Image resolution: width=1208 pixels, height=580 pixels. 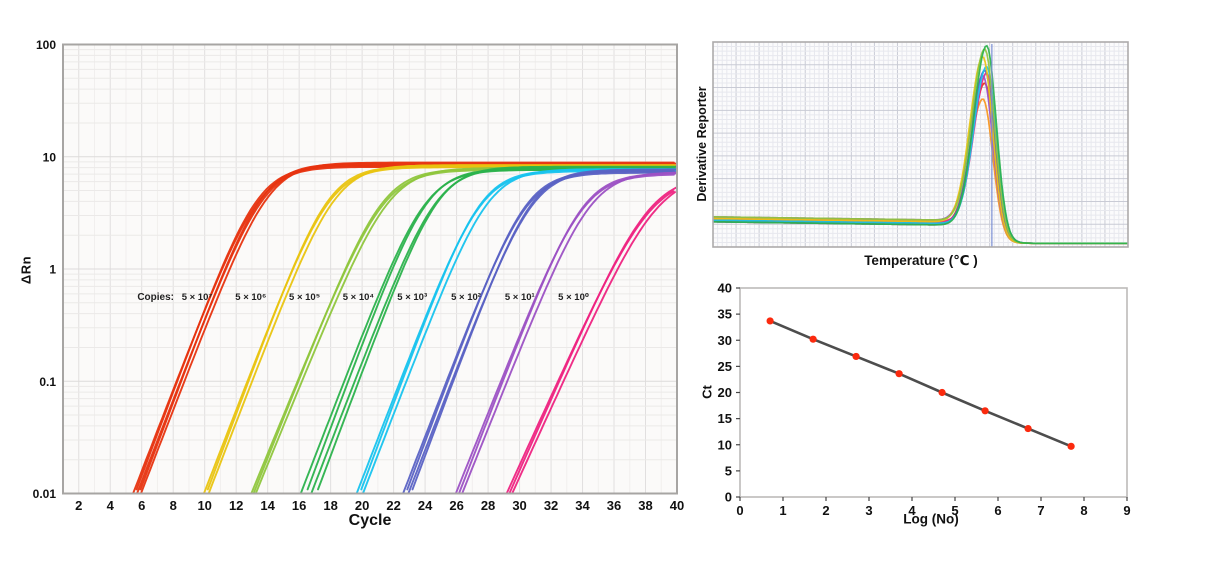 What do you see at coordinates (520, 297) in the screenshot?
I see `svg-text: 5 × 10¹` at bounding box center [520, 297].